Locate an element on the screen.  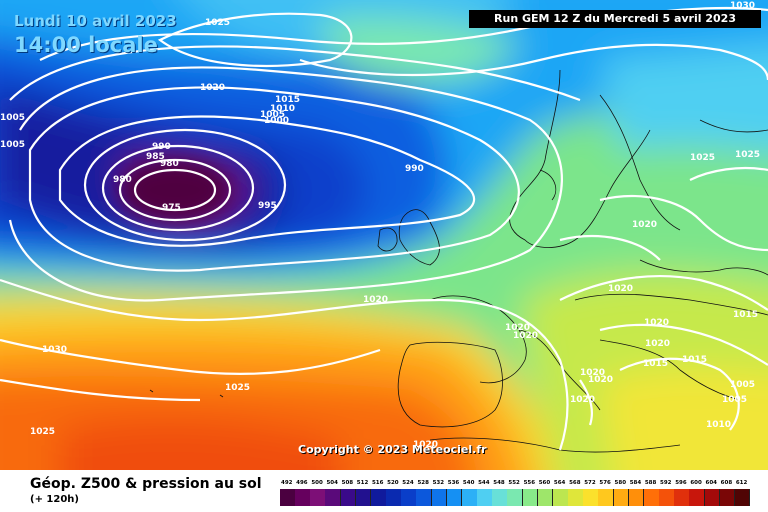
color-scale-tick: 580 is located at coordinates (620, 483).